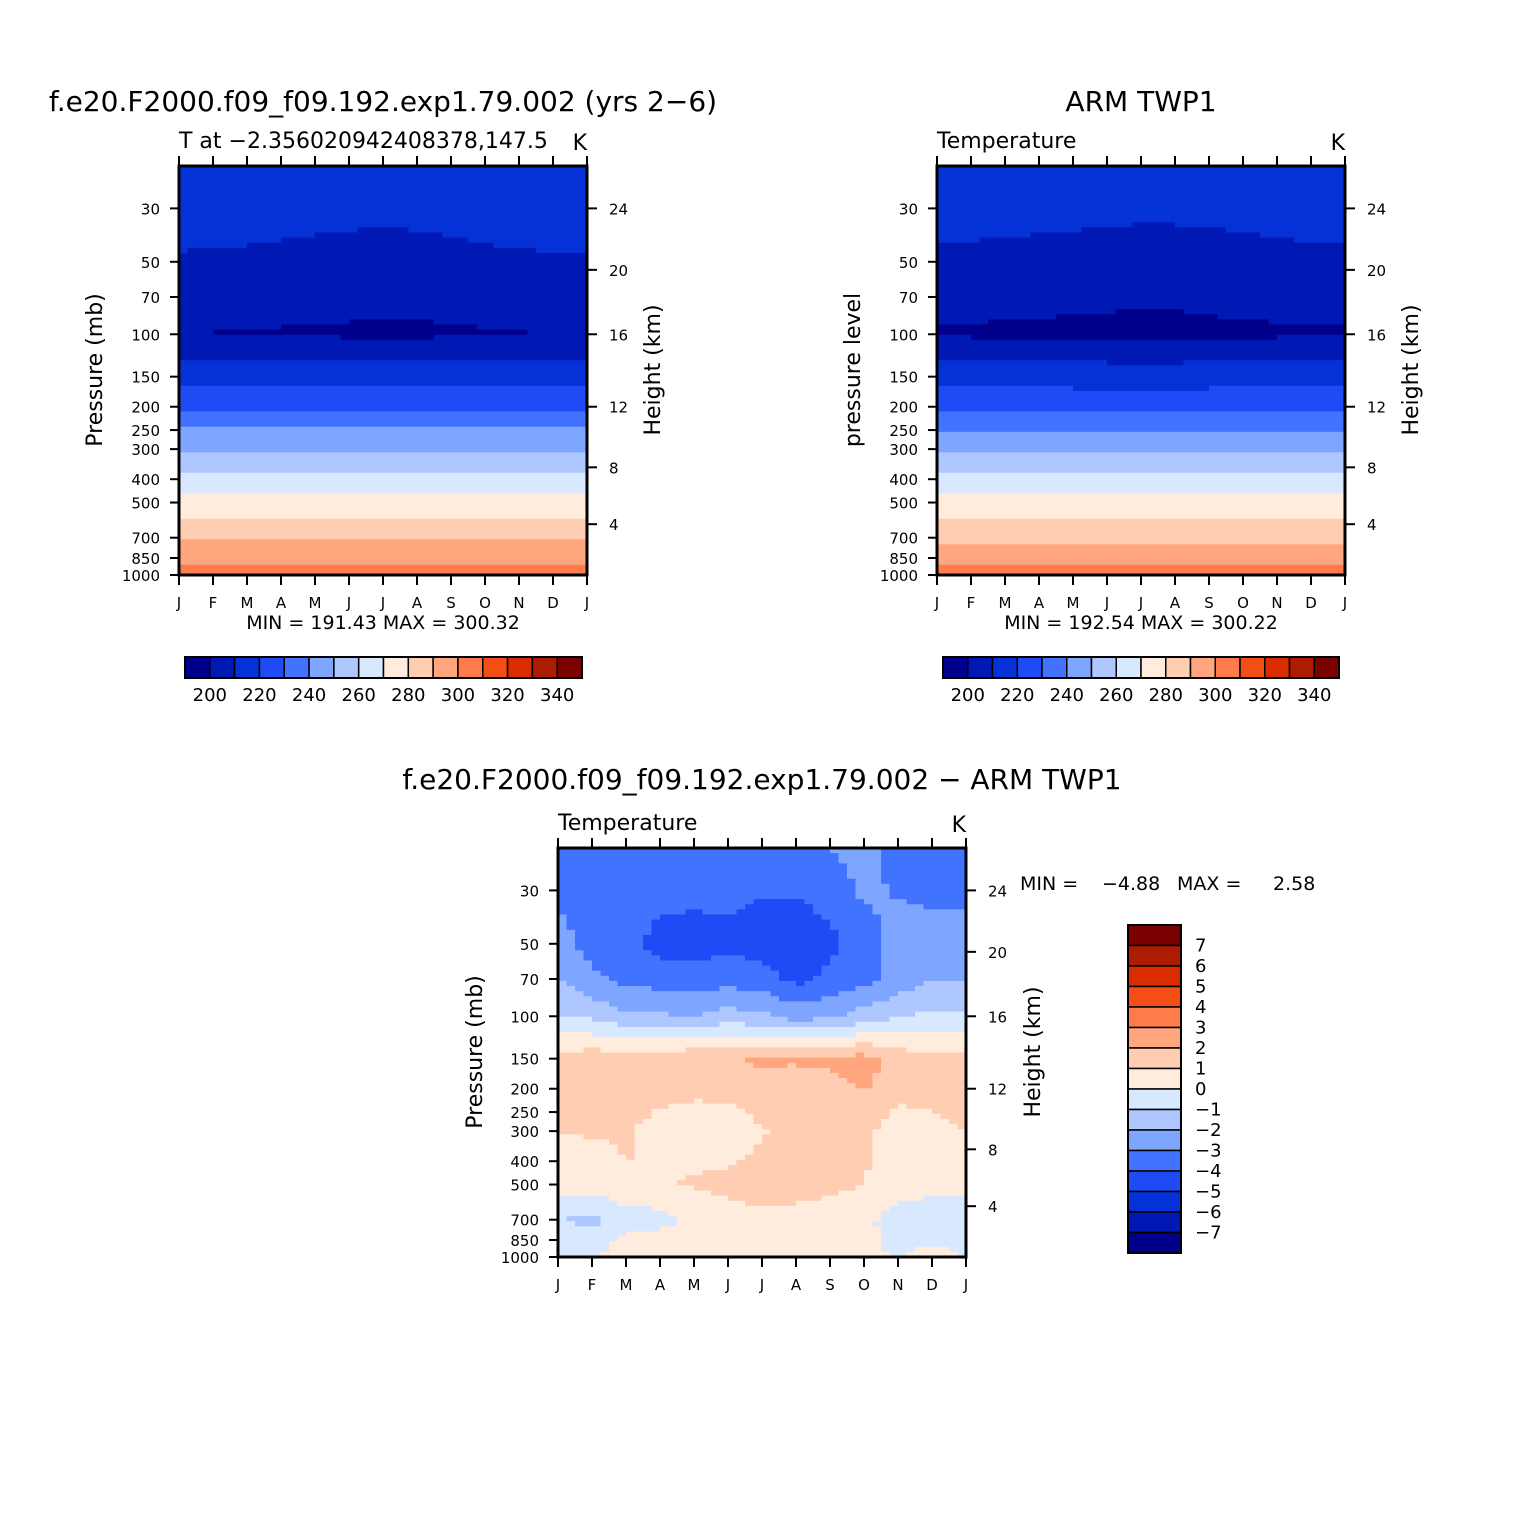 The image size is (1524, 1524). What do you see at coordinates (417, 603) in the screenshot?
I see `x-tick-label: A` at bounding box center [417, 603].